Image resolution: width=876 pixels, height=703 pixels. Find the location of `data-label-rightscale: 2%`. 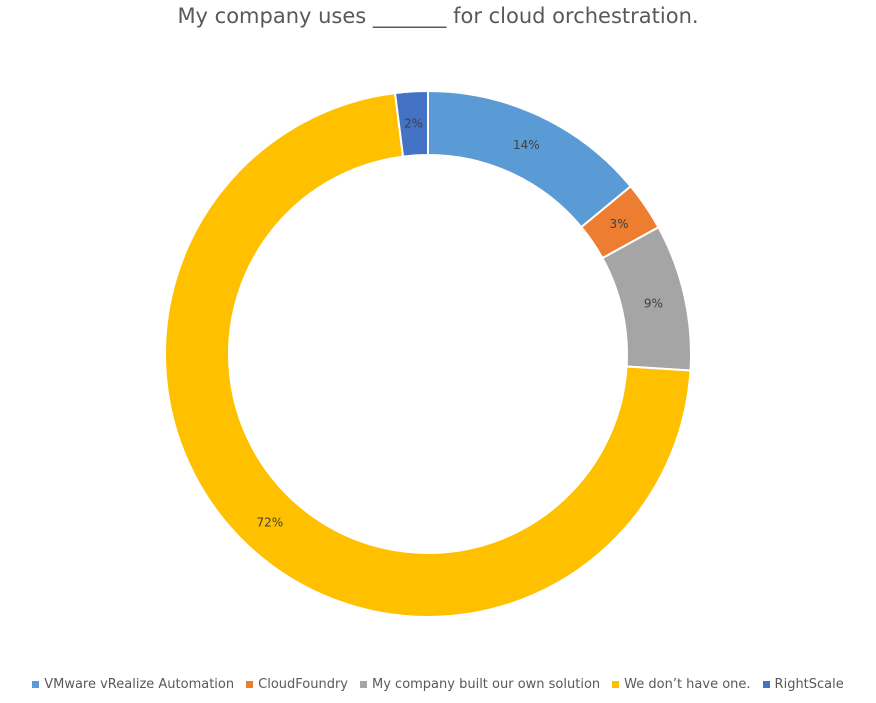

data-label-rightscale: 2% is located at coordinates (413, 123).